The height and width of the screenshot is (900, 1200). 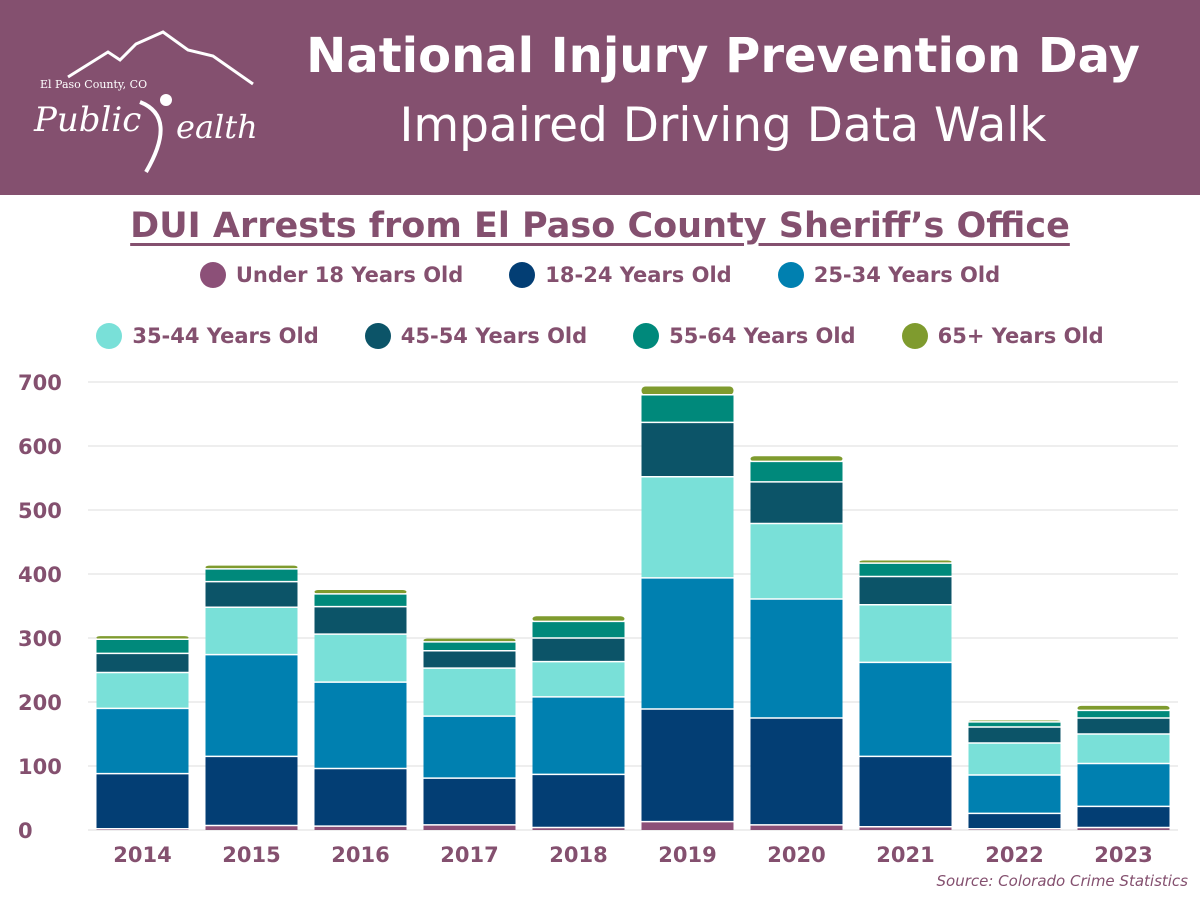 What do you see at coordinates (687, 449) in the screenshot?
I see `bar-2019-45-54-years-old` at bounding box center [687, 449].